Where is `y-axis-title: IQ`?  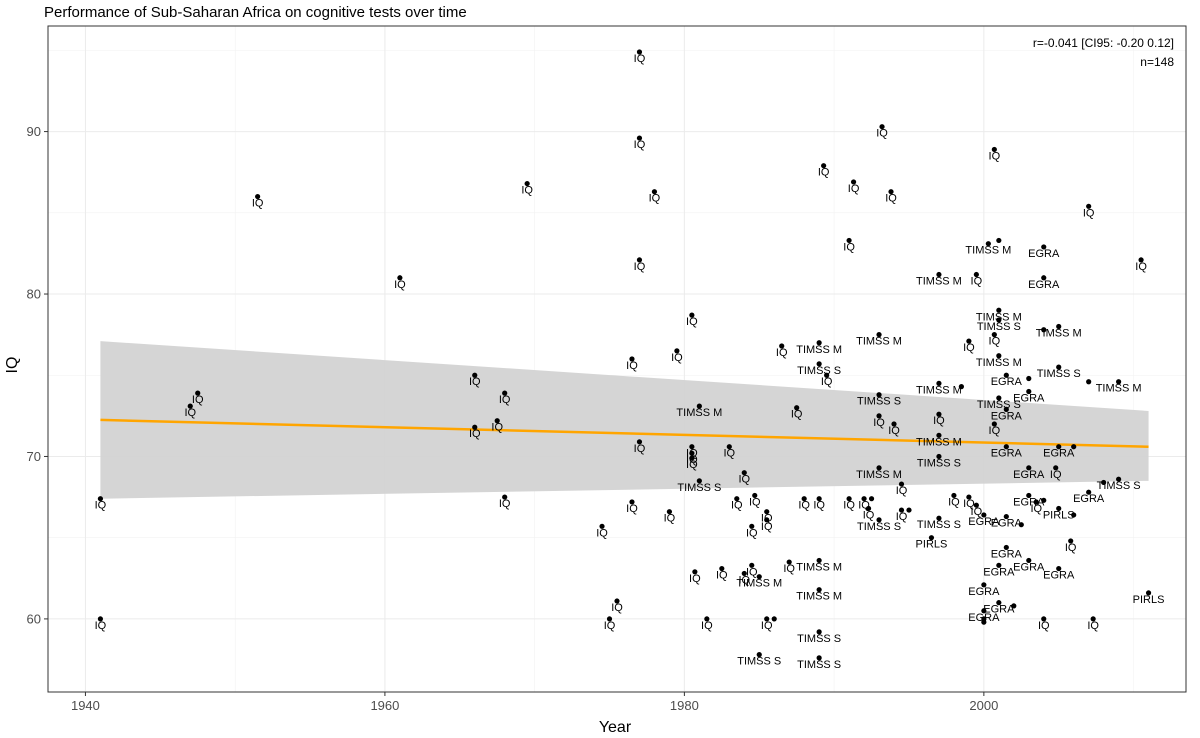
y-axis-title: IQ is located at coordinates (12, 365).